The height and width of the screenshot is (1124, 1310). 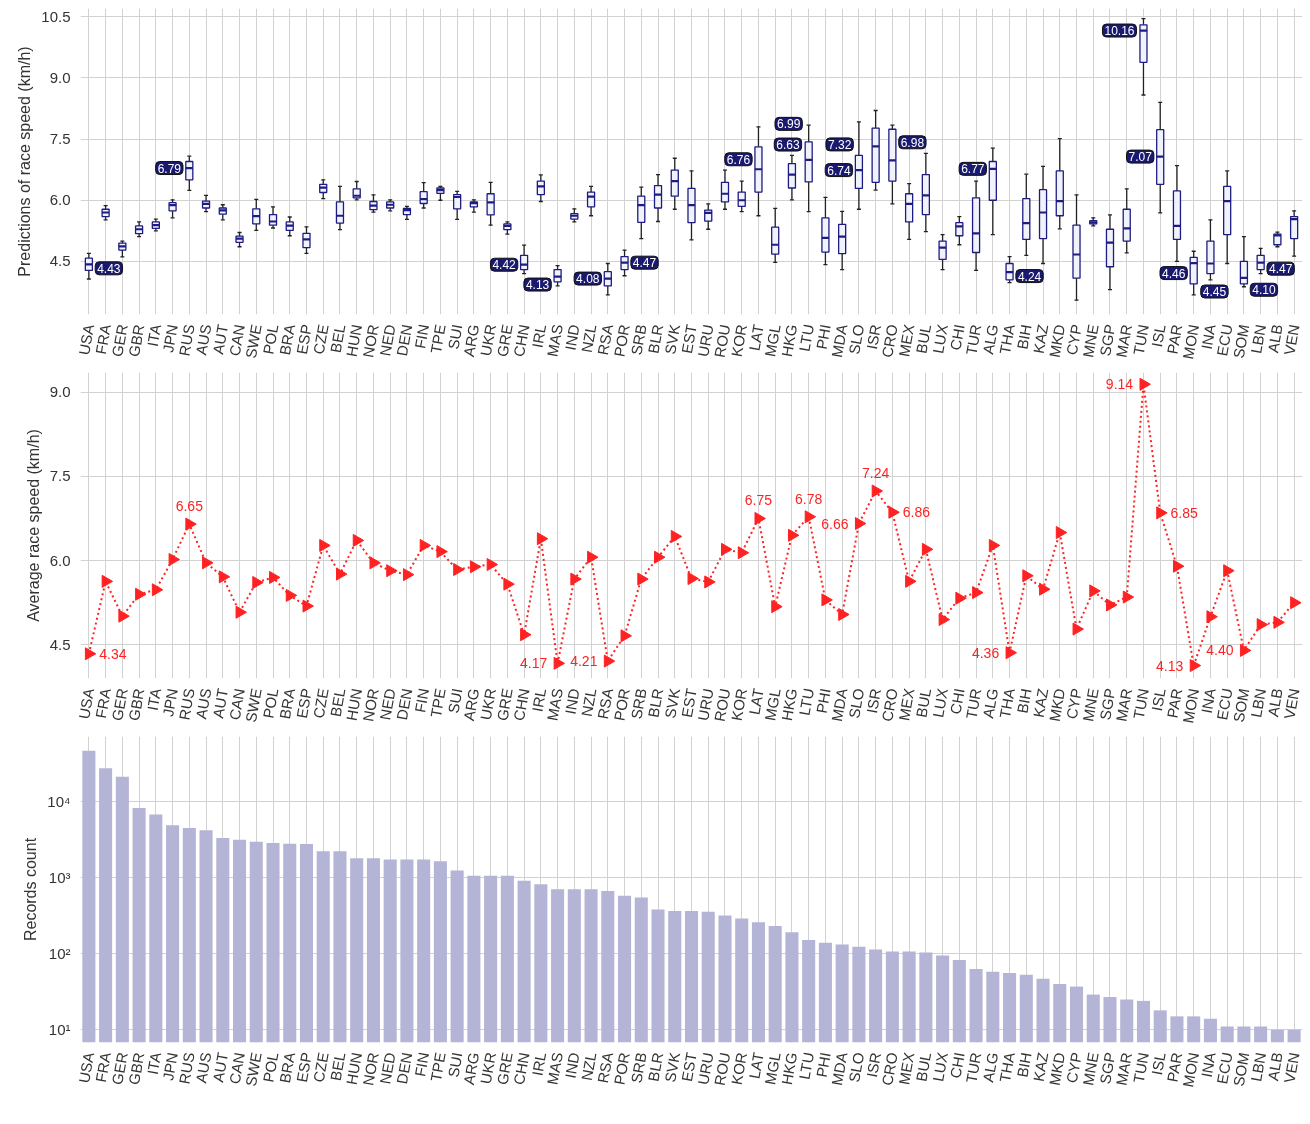 I want to click on y-tick-label: 10², so click(x=59, y=954).